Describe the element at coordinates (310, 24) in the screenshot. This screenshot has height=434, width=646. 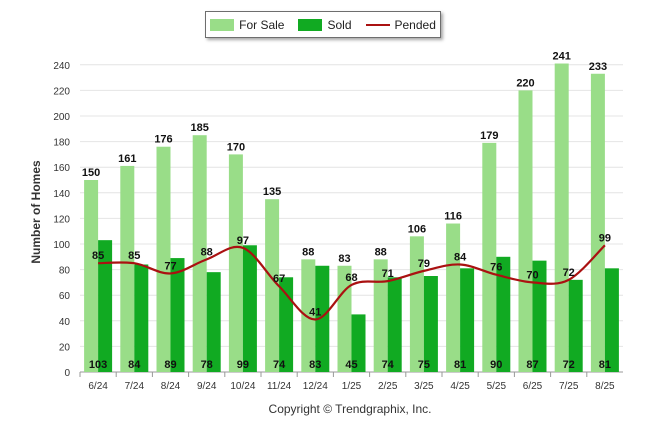
I see `legend-swatch-sold` at that location.